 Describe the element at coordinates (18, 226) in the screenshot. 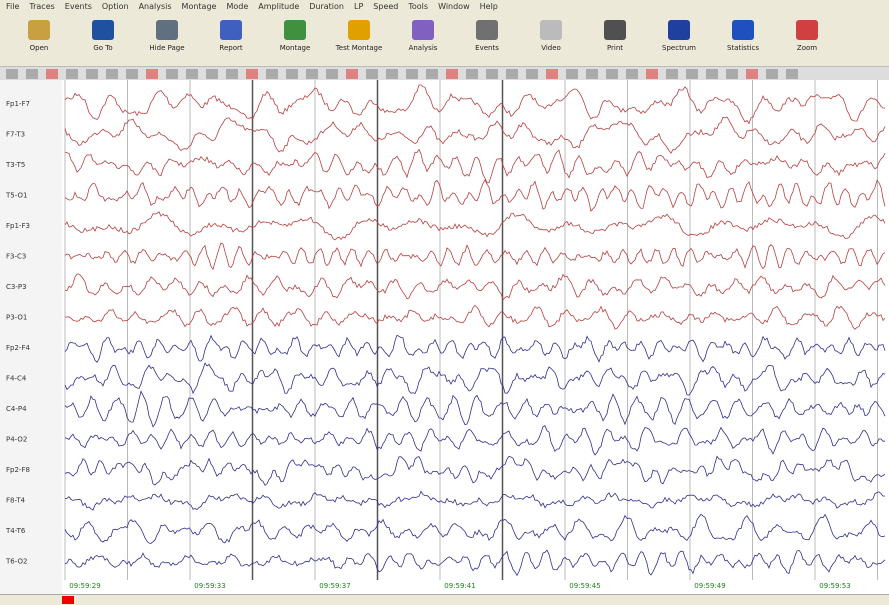

I see `channel-label: Fp1-F3` at that location.